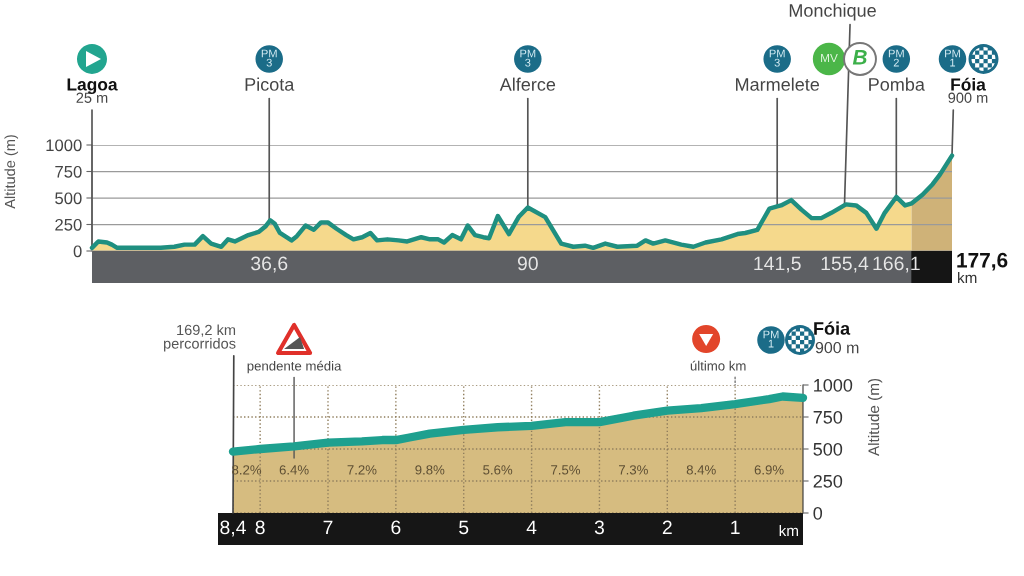 The image size is (1024, 576). What do you see at coordinates (667, 527) in the screenshot?
I see `x-tick-label: 2` at bounding box center [667, 527].